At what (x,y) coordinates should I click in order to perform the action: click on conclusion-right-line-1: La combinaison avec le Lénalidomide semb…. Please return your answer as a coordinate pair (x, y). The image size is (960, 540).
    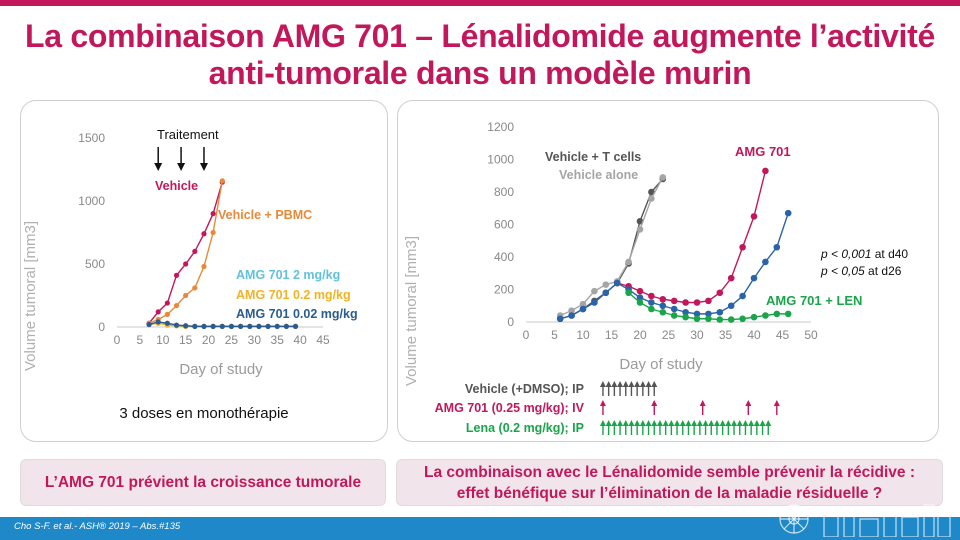
    Looking at the image, I should click on (669, 472).